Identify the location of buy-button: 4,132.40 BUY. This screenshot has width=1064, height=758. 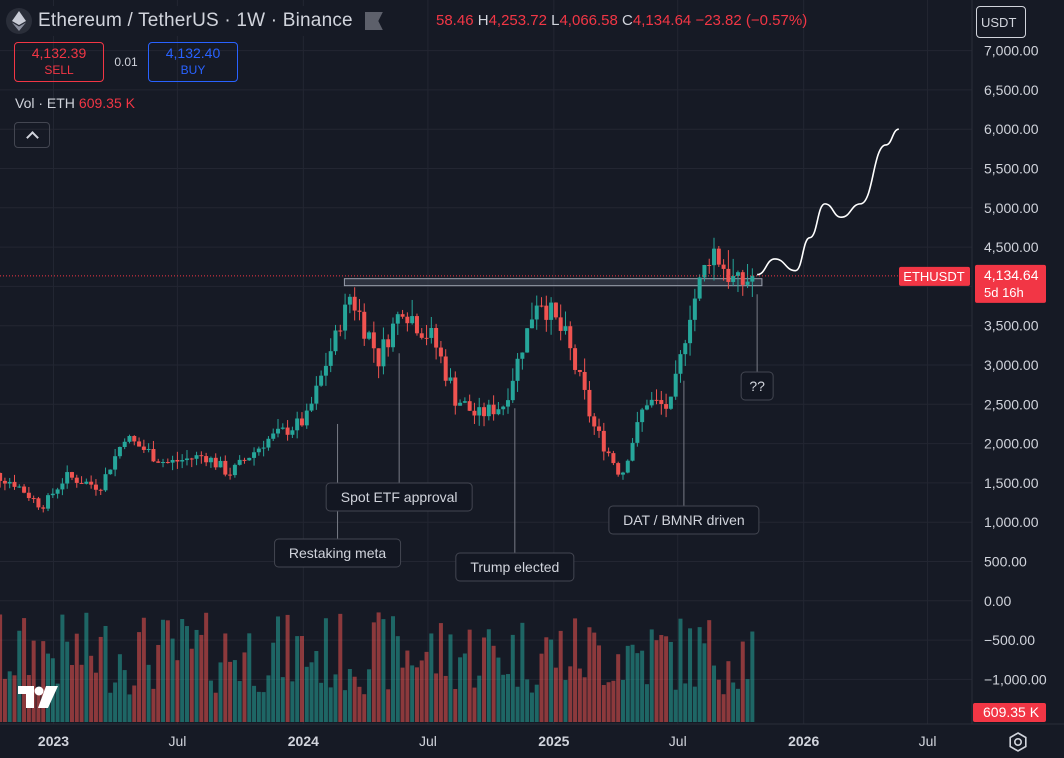
(193, 62).